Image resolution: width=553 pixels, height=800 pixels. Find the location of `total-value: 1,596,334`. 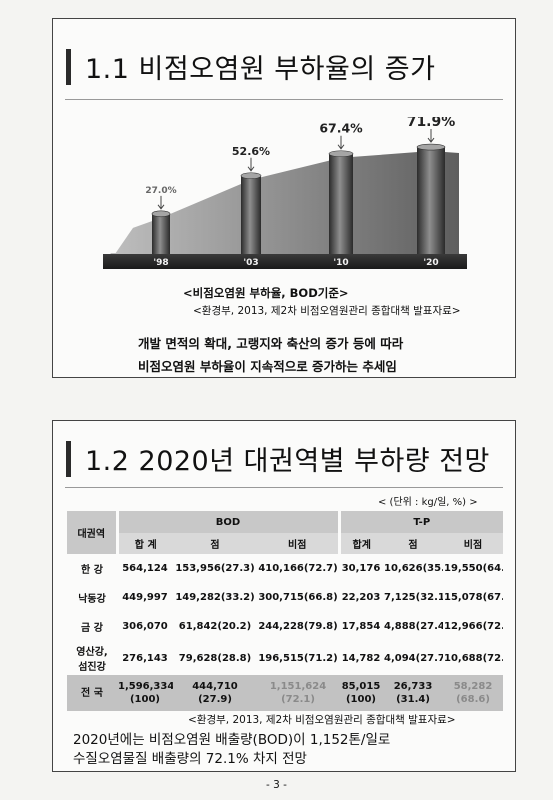

total-value: 1,596,334 is located at coordinates (145, 686).